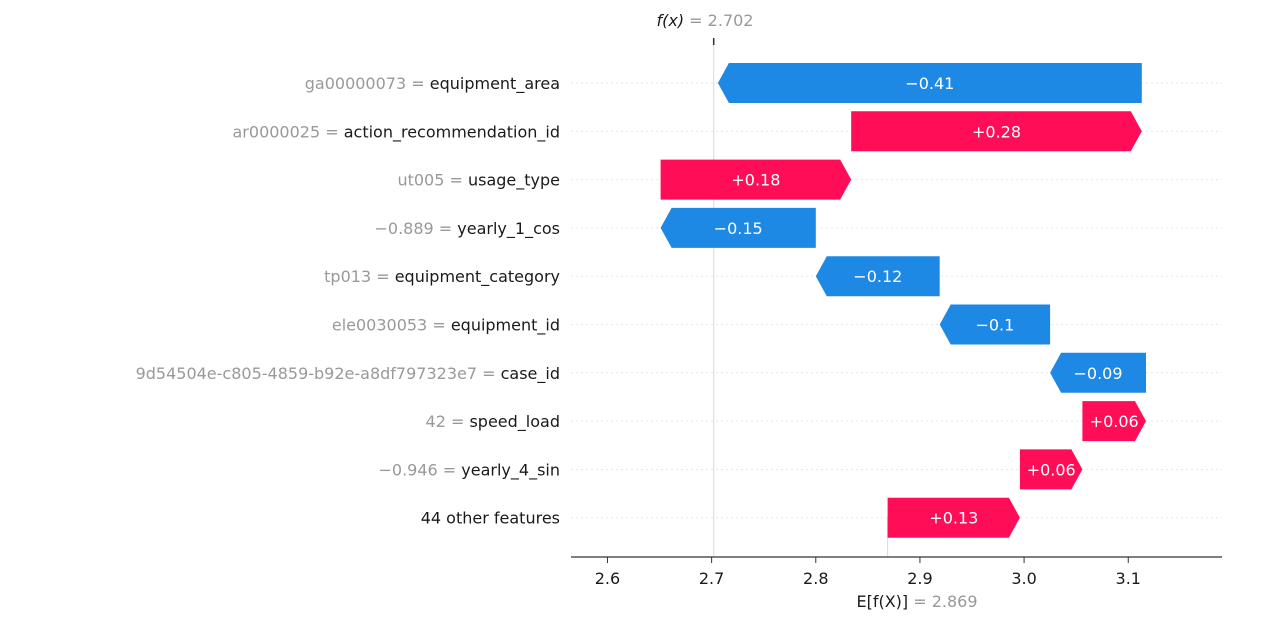  I want to click on feature-name: equipment_area, so click(495, 84).